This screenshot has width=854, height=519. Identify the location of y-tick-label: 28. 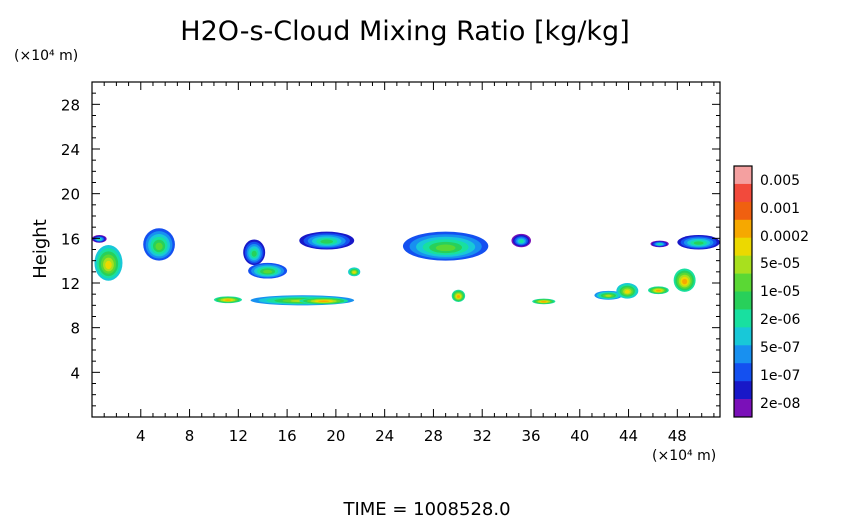
(70, 105).